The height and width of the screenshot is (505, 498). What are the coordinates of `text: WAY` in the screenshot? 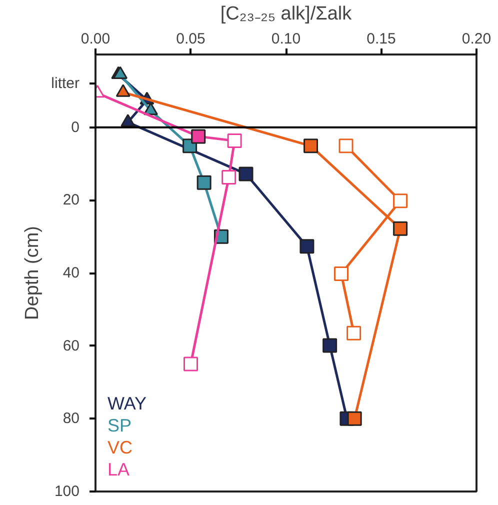 It's located at (127, 404).